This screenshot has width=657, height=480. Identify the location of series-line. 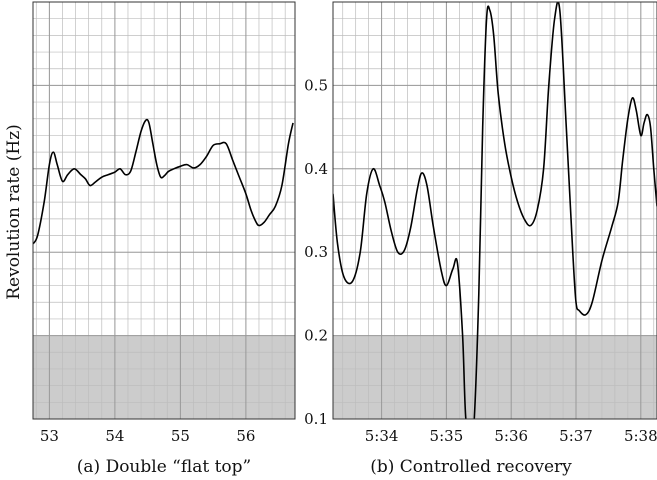
(163, 181).